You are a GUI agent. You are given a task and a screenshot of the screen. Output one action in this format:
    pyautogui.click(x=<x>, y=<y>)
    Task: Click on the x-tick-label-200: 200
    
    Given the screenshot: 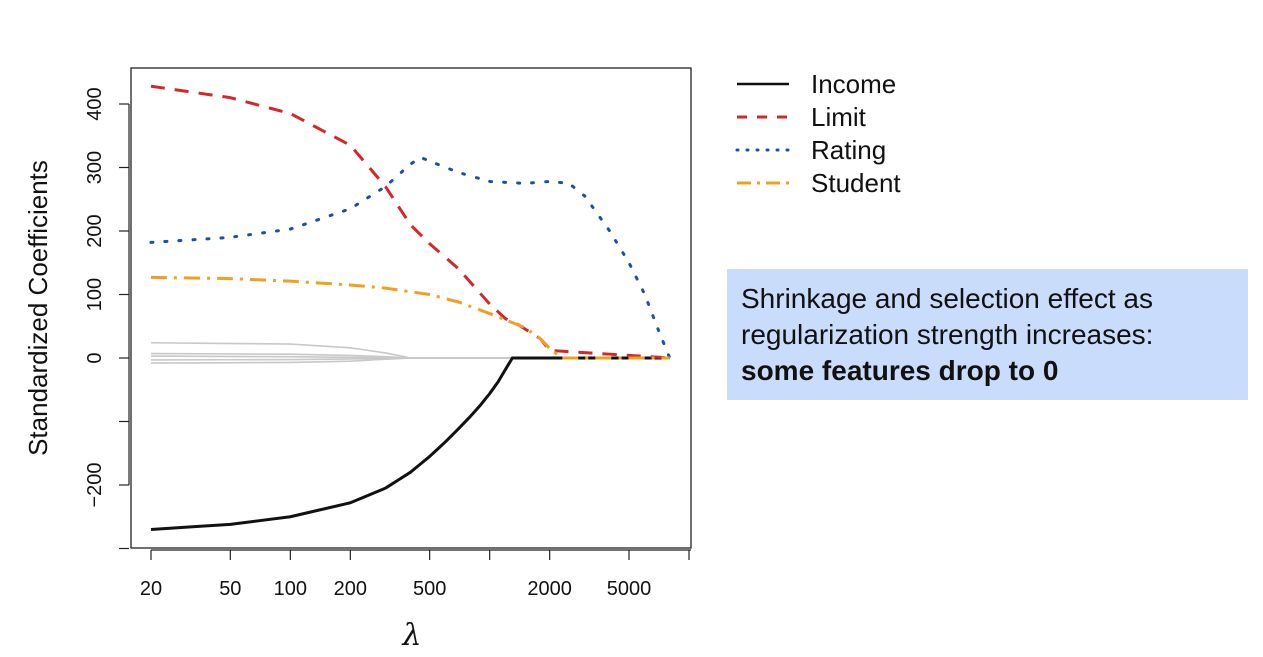 What is the action you would take?
    pyautogui.click(x=350, y=589)
    